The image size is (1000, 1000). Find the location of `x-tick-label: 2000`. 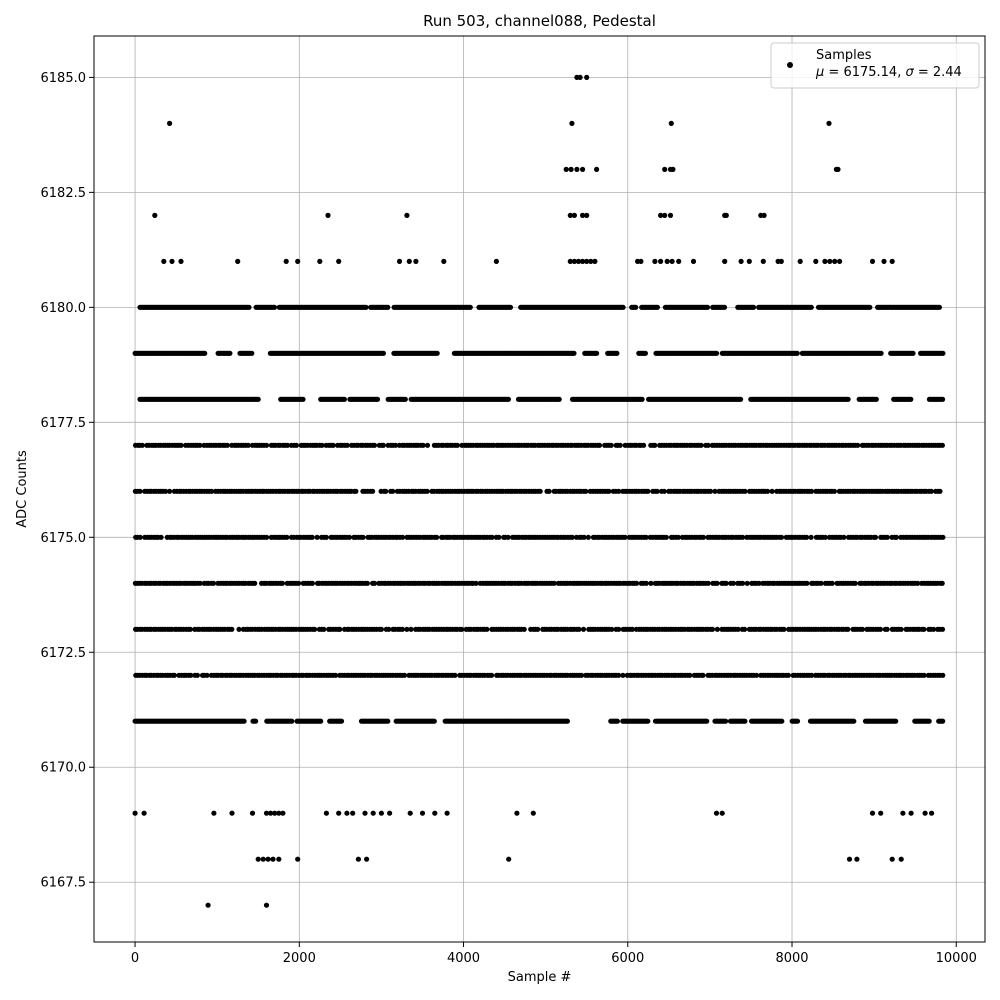

x-tick-label: 2000 is located at coordinates (299, 958).